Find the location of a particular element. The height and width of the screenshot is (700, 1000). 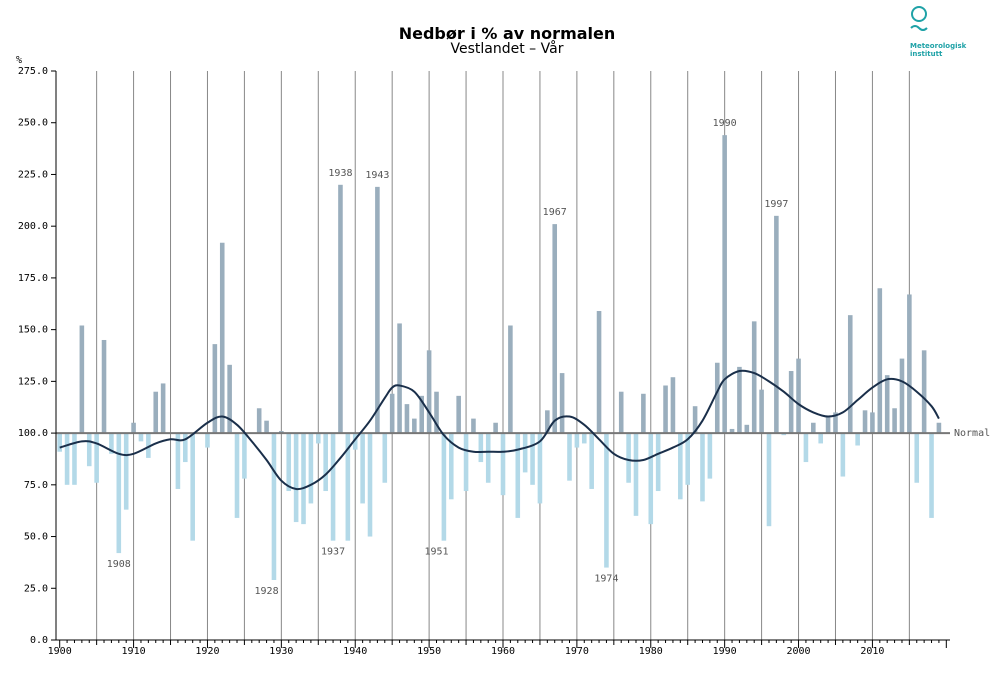

x-tick-label: 1960 is located at coordinates (503, 651).